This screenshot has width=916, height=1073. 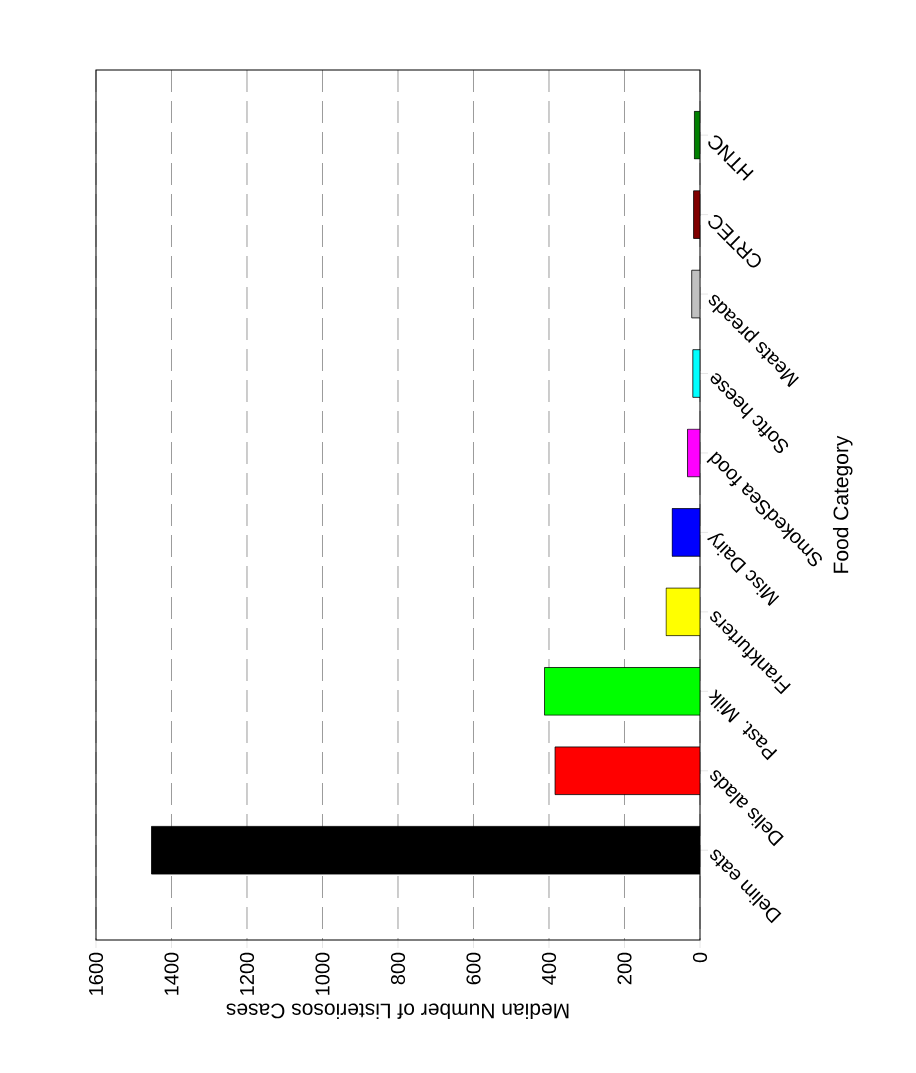 What do you see at coordinates (322, 973) in the screenshot?
I see `x-tick-label: 1000` at bounding box center [322, 973].